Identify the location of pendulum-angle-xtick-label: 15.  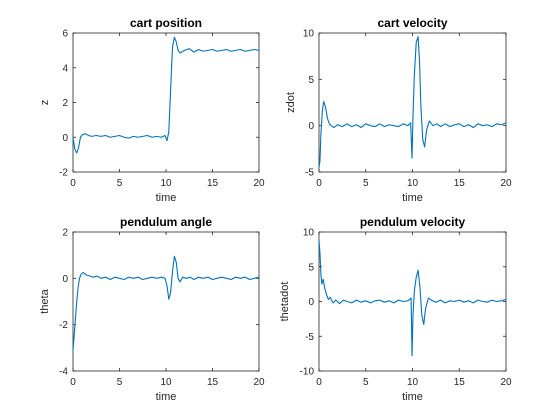
(213, 382).